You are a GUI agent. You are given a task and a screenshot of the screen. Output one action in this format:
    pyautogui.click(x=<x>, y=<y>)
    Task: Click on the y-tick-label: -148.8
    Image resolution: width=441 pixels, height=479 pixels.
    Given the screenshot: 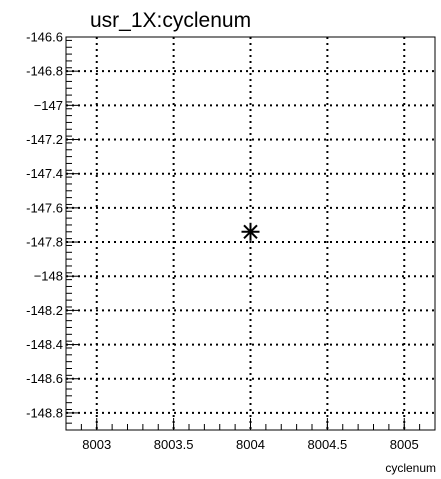 What is the action you would take?
    pyautogui.click(x=44, y=412)
    